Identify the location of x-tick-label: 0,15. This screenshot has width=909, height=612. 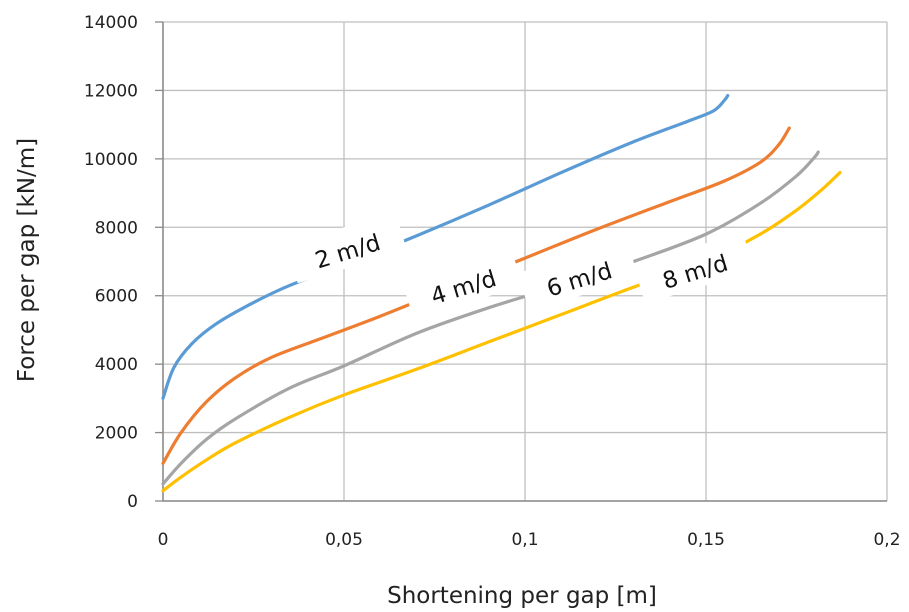
(706, 540).